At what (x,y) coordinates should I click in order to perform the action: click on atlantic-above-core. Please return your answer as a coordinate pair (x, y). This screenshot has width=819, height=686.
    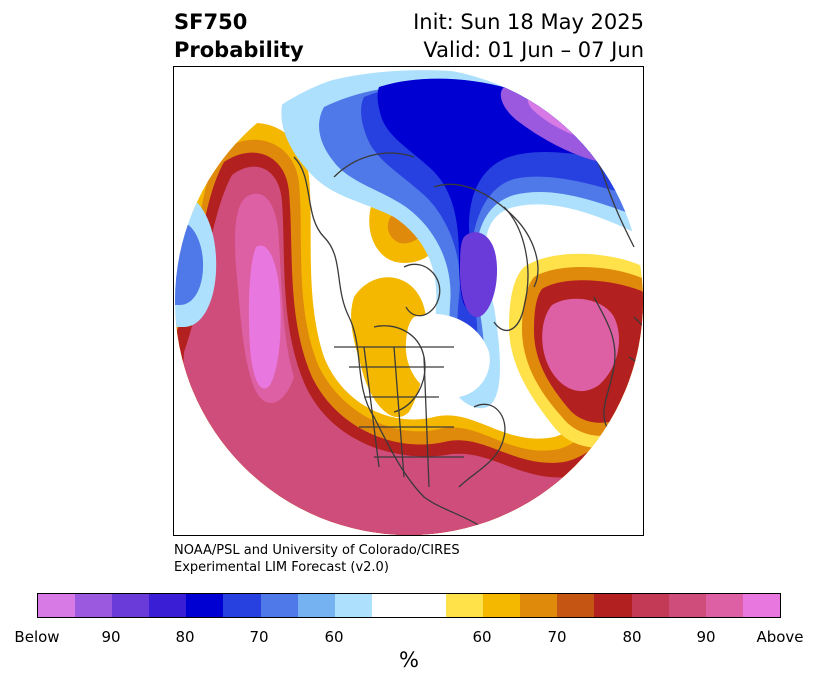
    Looking at the image, I should click on (580, 345).